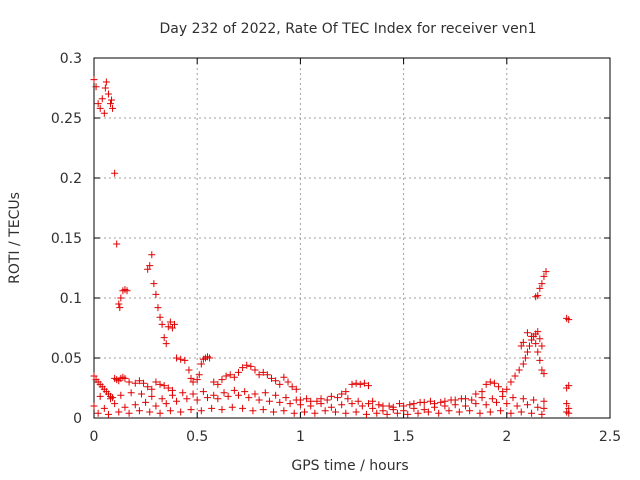 The height and width of the screenshot is (480, 640). Describe the element at coordinates (94, 437) in the screenshot. I see `x-tick-label: 0` at that location.